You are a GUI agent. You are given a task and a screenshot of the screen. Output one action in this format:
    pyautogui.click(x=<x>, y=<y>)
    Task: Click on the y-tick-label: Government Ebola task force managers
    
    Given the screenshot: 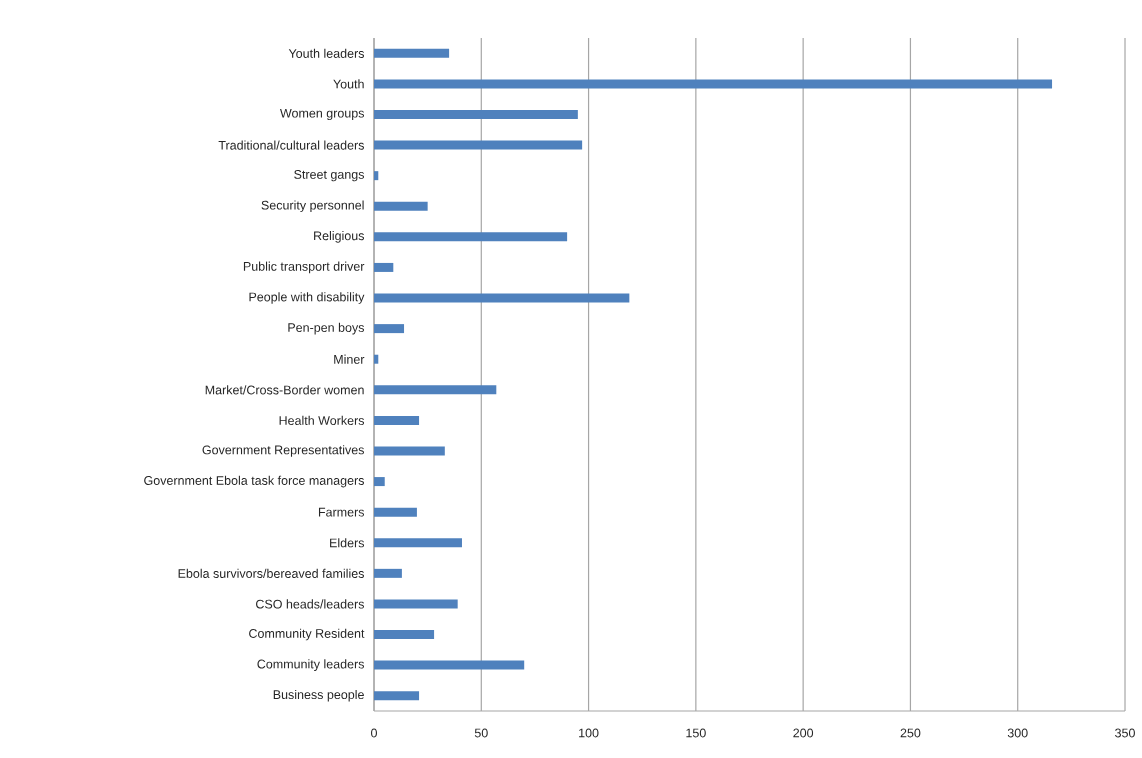 What is the action you would take?
    pyautogui.click(x=254, y=481)
    